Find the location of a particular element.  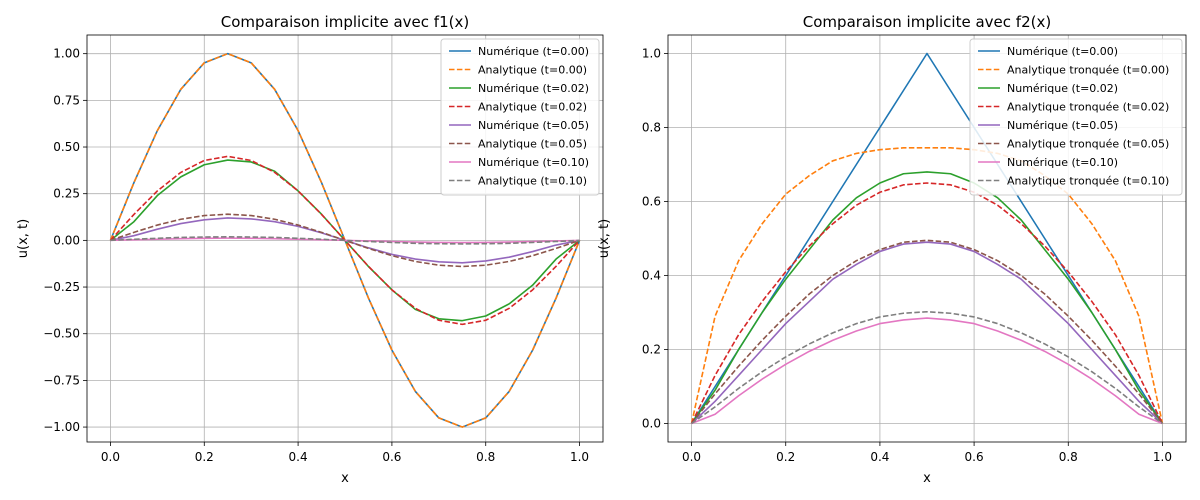

chart-title: Comparaison implicite avec f2(x) is located at coordinates (927, 22).